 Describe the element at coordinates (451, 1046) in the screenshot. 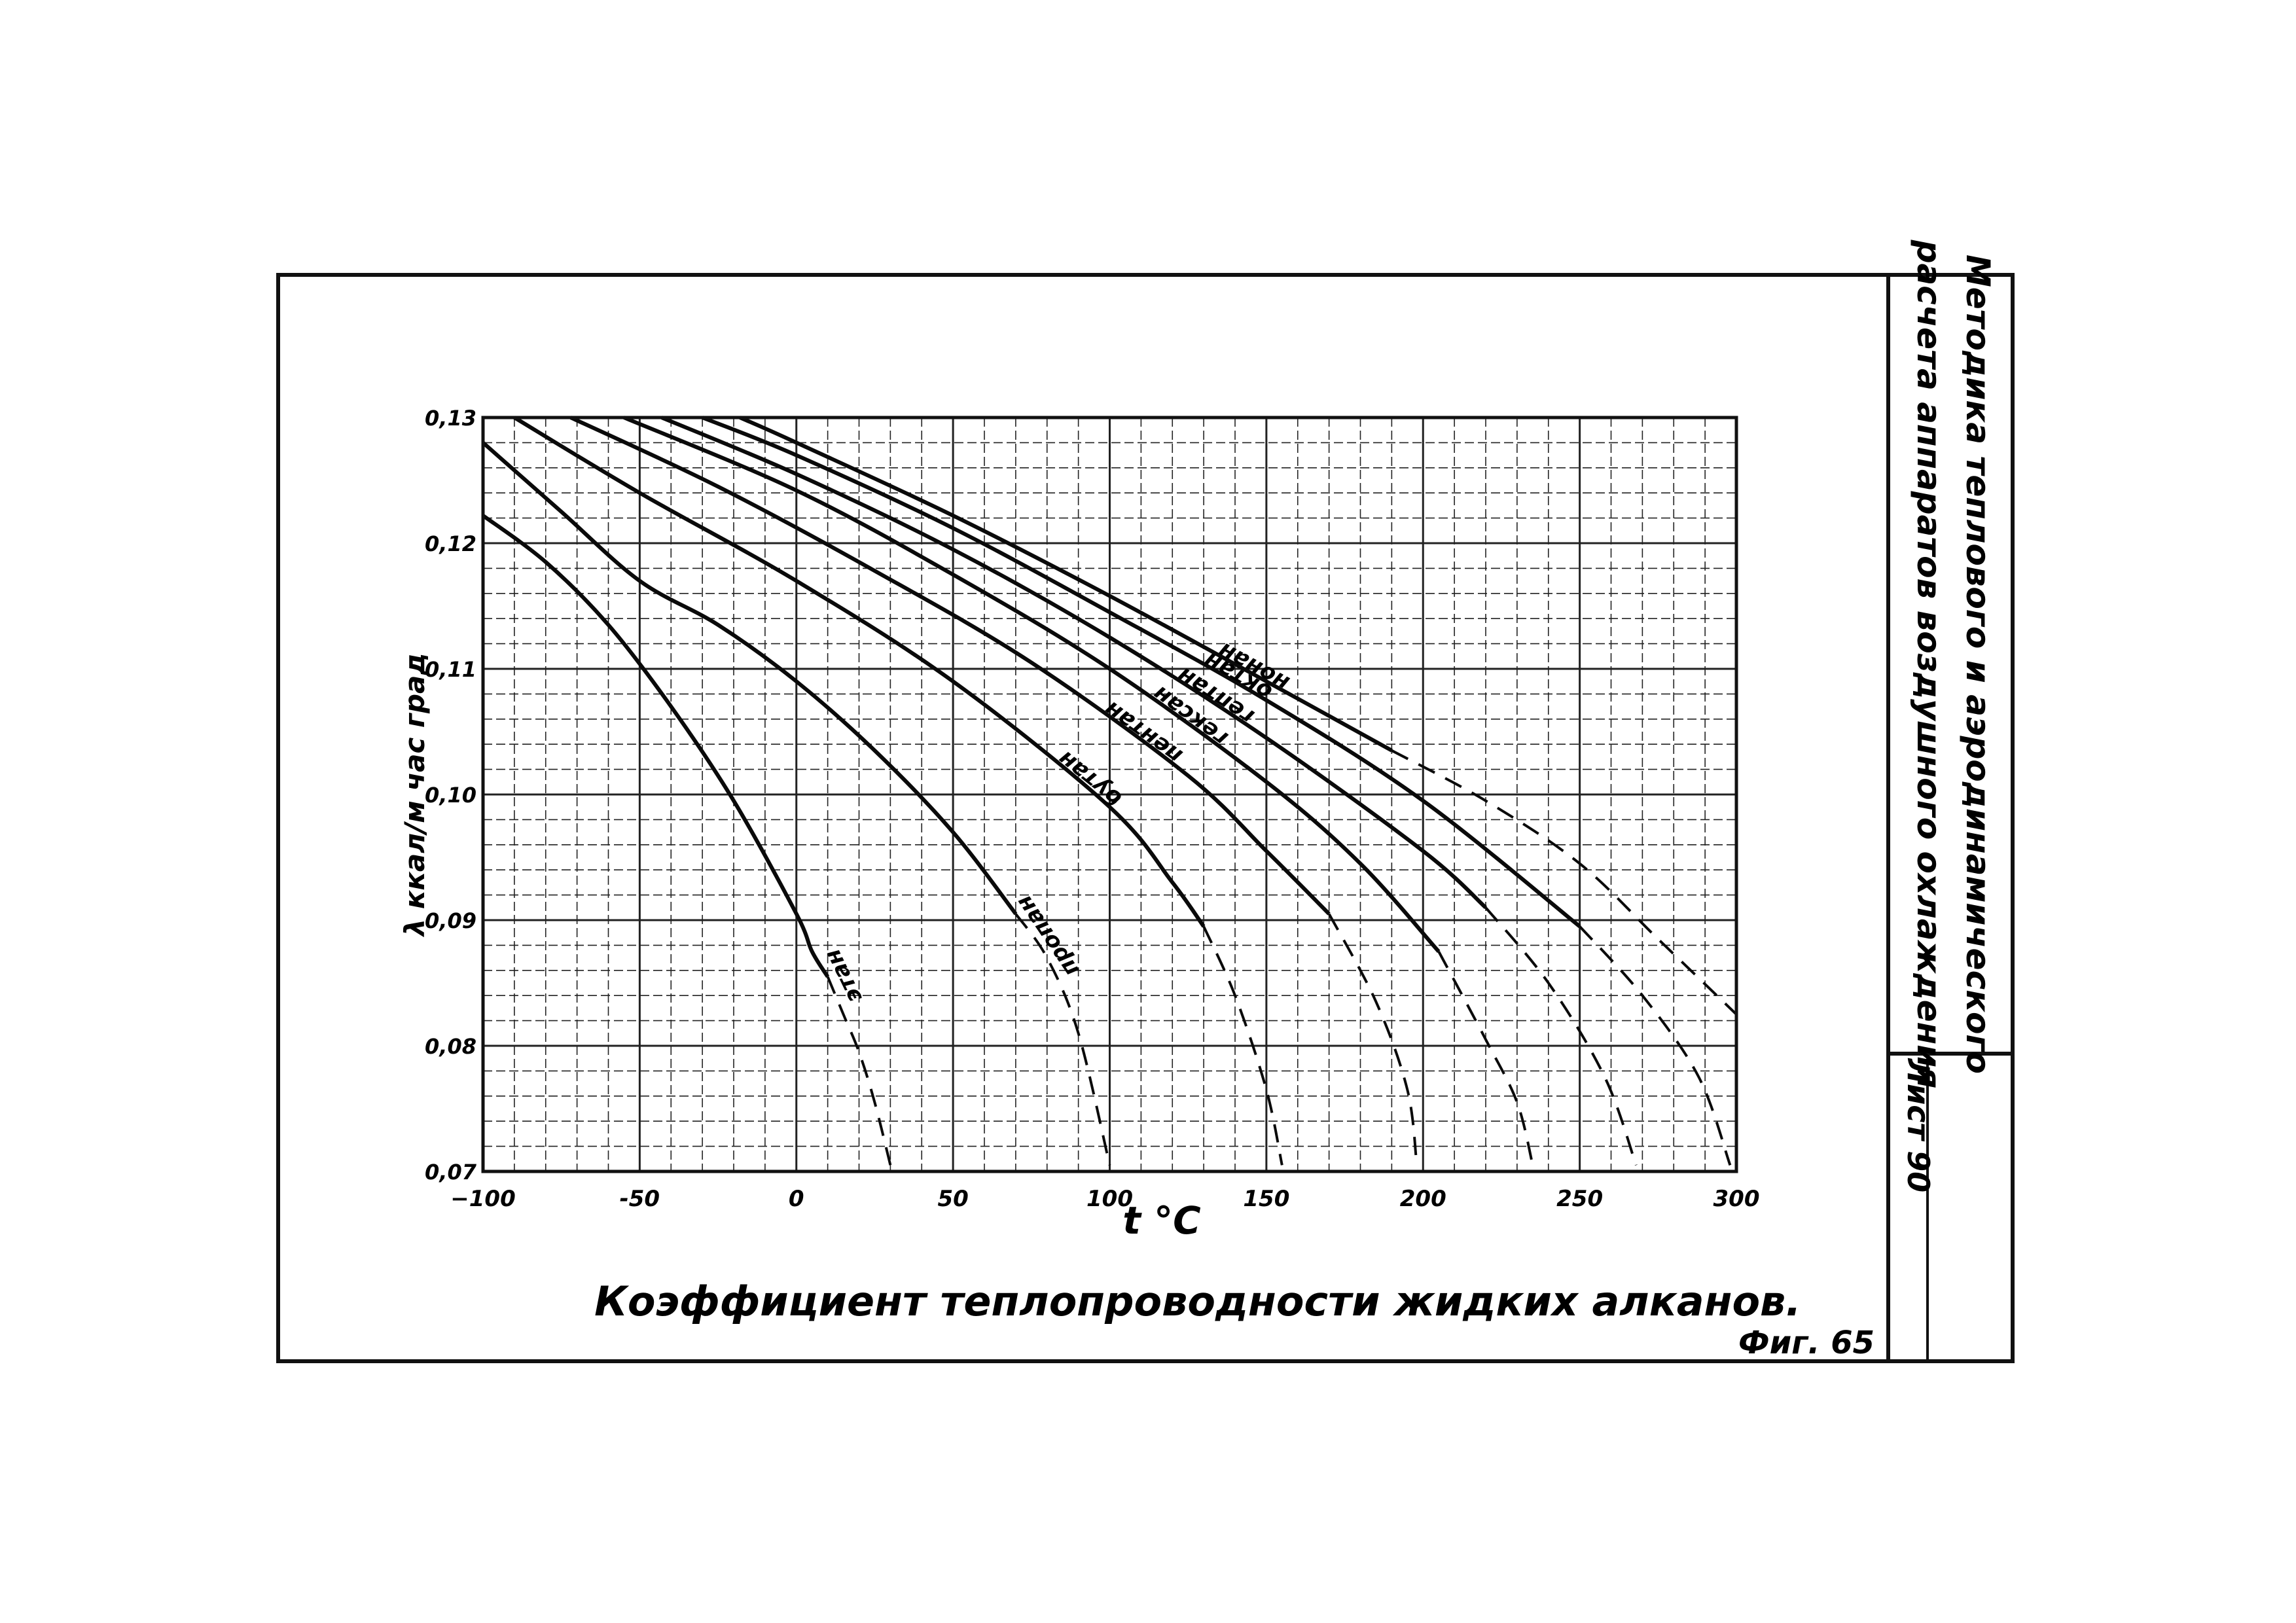

I see `y-tick-label: 0,08` at that location.